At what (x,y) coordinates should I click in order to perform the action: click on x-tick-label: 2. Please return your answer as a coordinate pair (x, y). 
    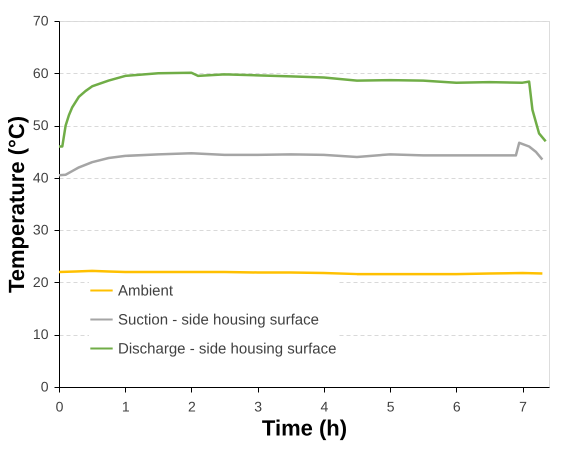
    Looking at the image, I should click on (192, 406).